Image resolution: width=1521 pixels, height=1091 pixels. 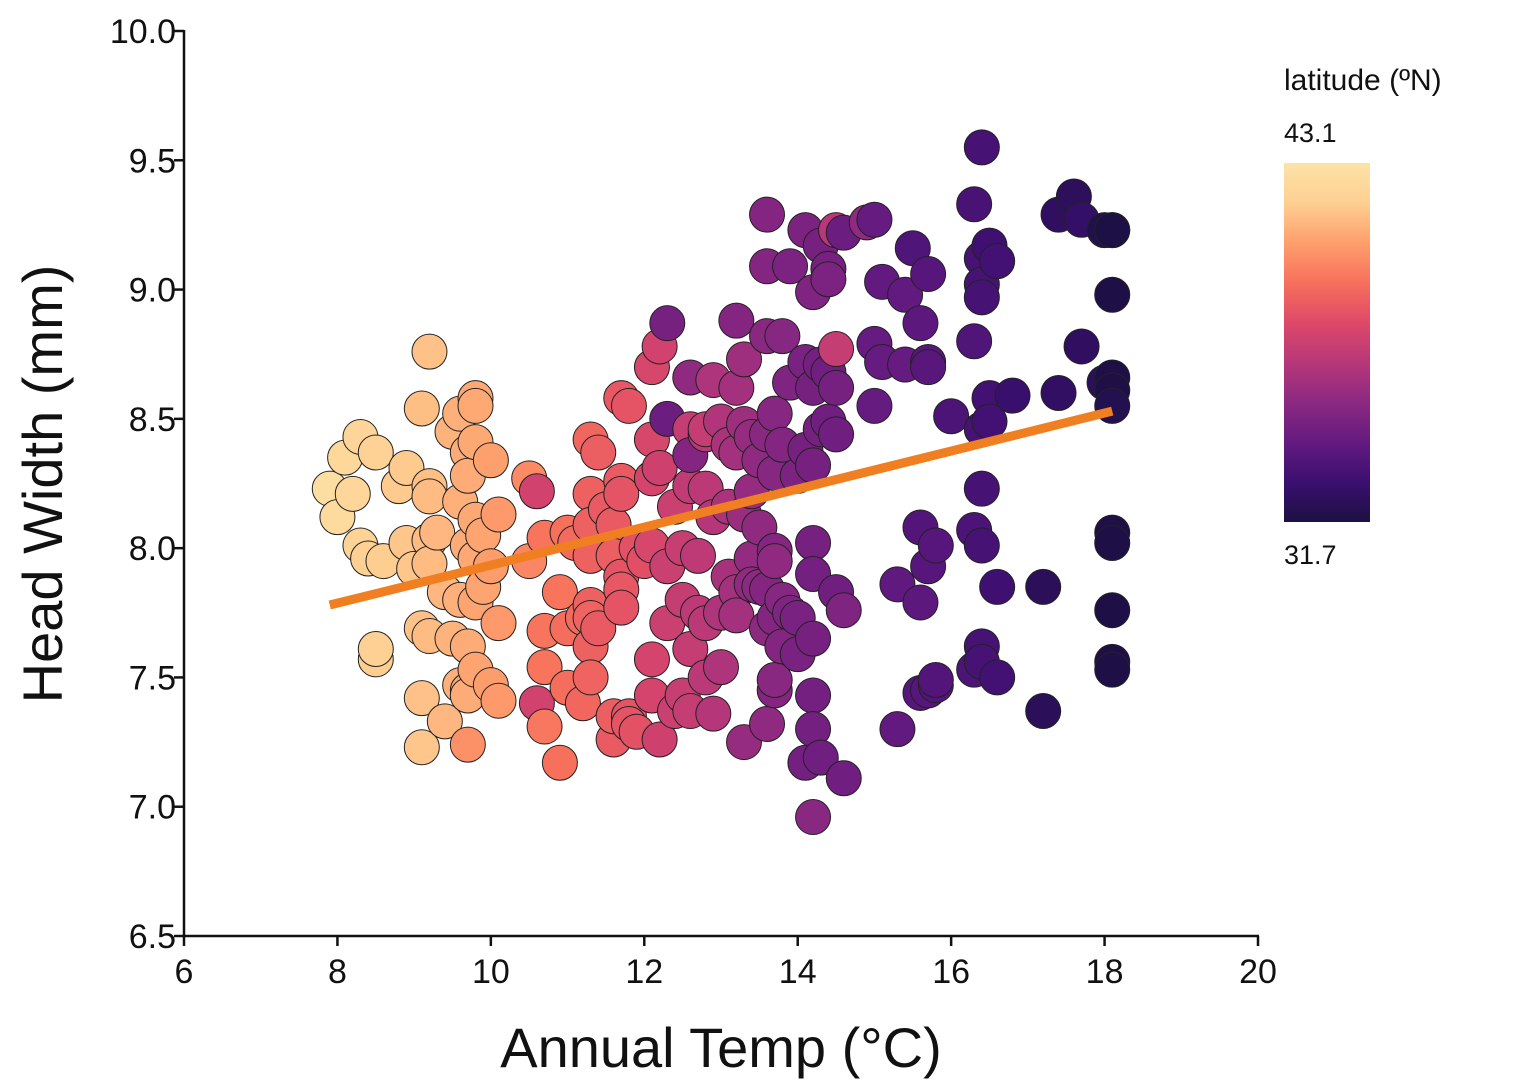 What do you see at coordinates (337, 972) in the screenshot?
I see `x-tick-label: 8` at bounding box center [337, 972].